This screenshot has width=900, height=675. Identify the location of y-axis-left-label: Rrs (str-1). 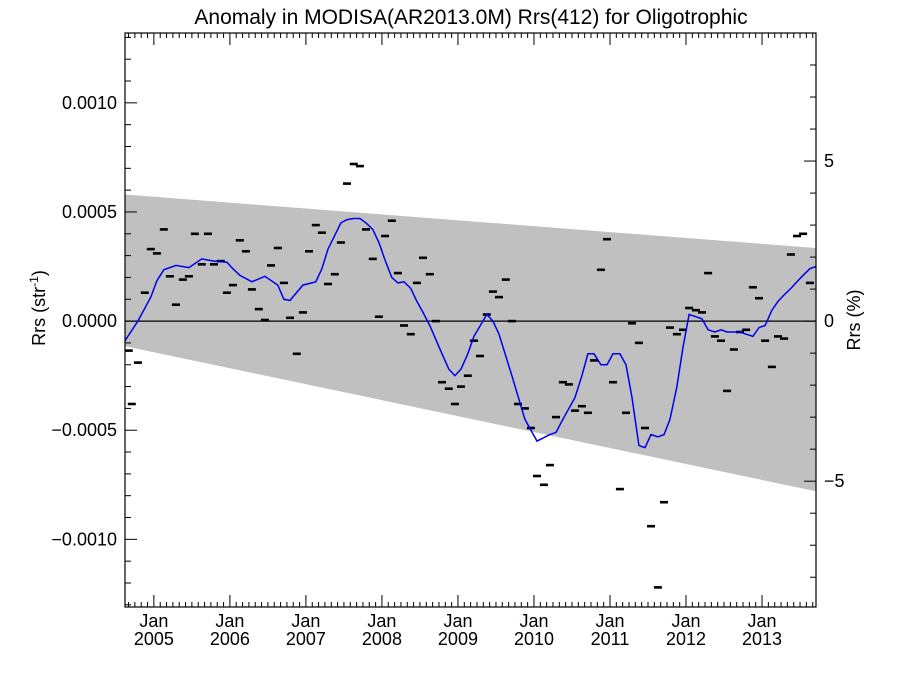
(38, 308).